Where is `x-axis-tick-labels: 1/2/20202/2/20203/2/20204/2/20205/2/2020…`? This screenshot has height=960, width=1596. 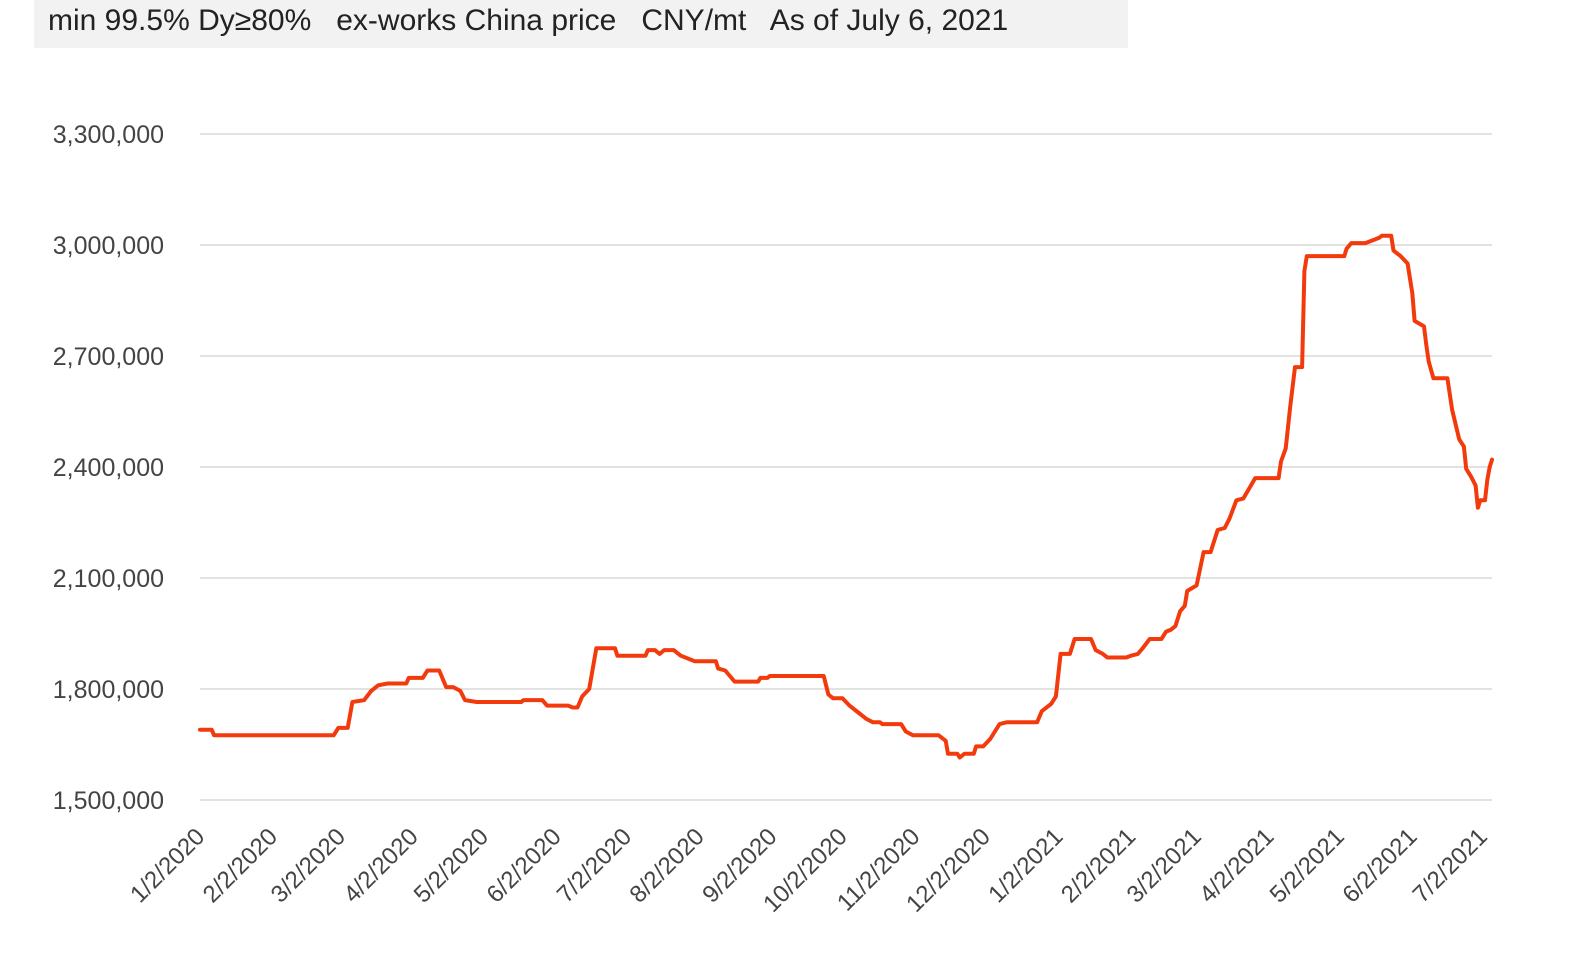
x-axis-tick-labels: 1/2/20202/2/20203/2/20204/2/20205/2/2020… is located at coordinates (809, 870).